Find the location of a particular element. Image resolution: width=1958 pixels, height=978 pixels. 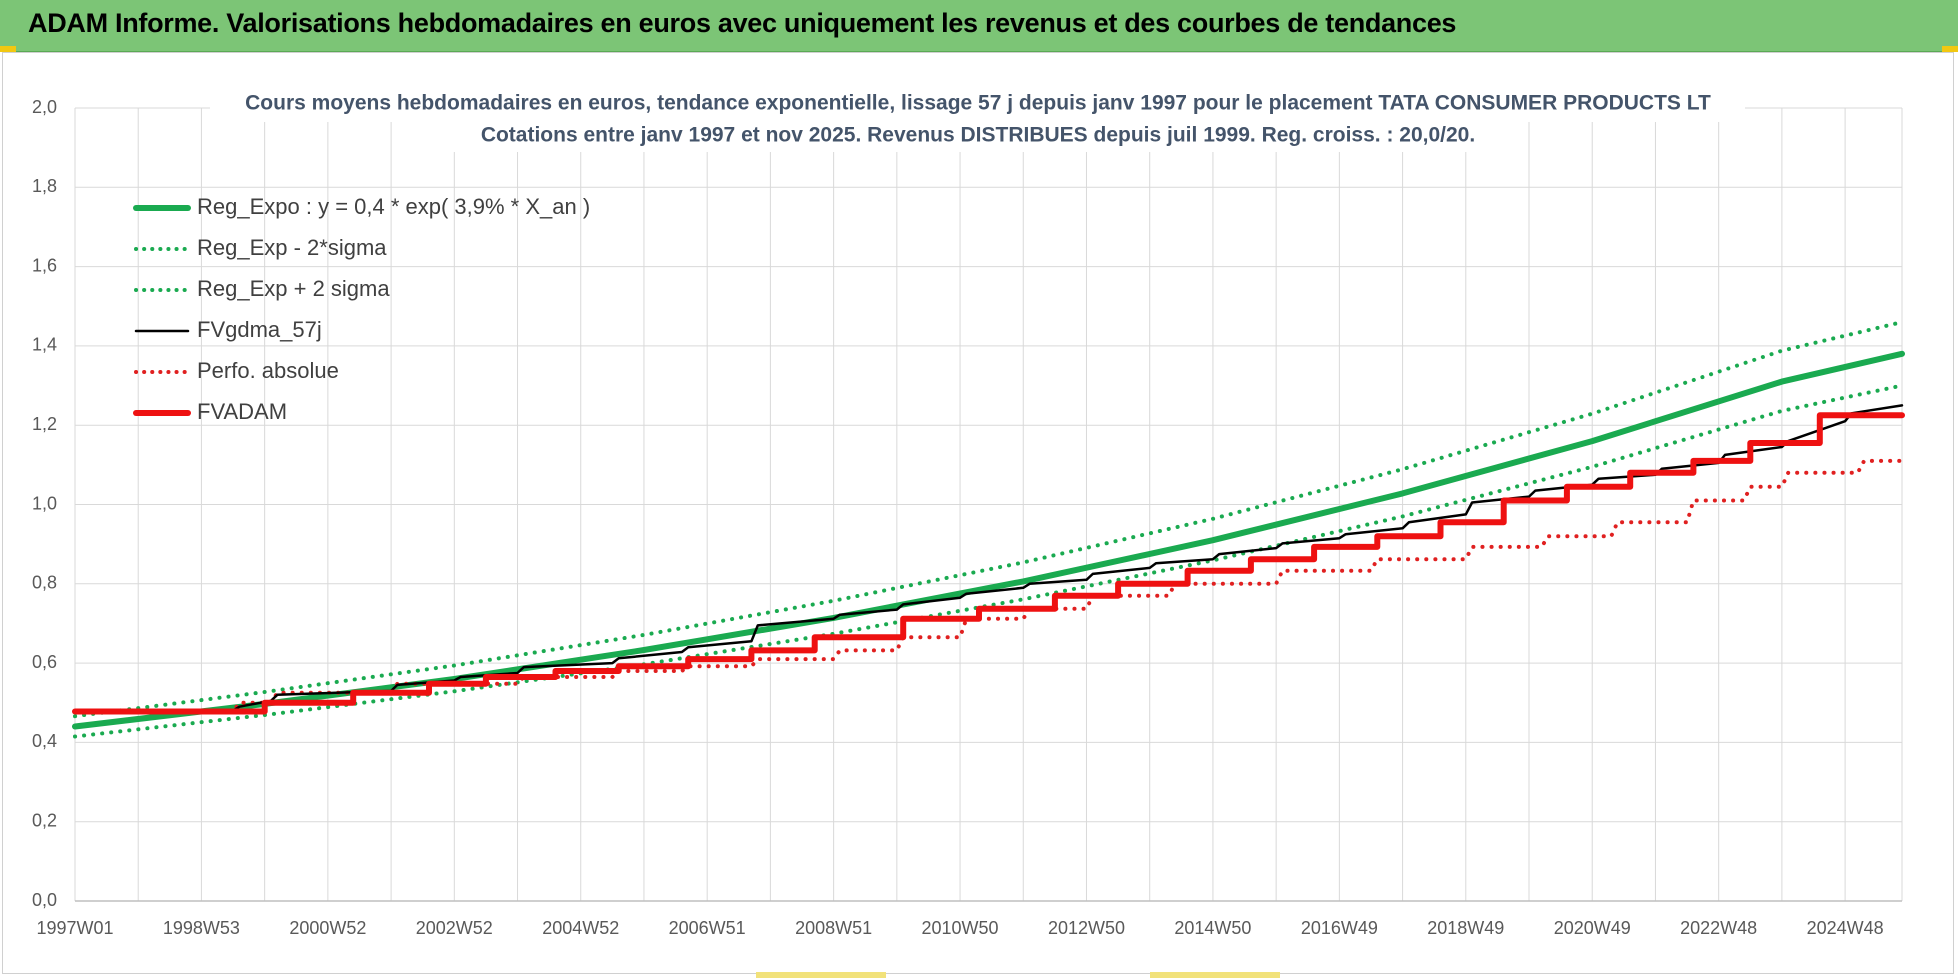

x-tick-label: 1998W53 is located at coordinates (201, 928).